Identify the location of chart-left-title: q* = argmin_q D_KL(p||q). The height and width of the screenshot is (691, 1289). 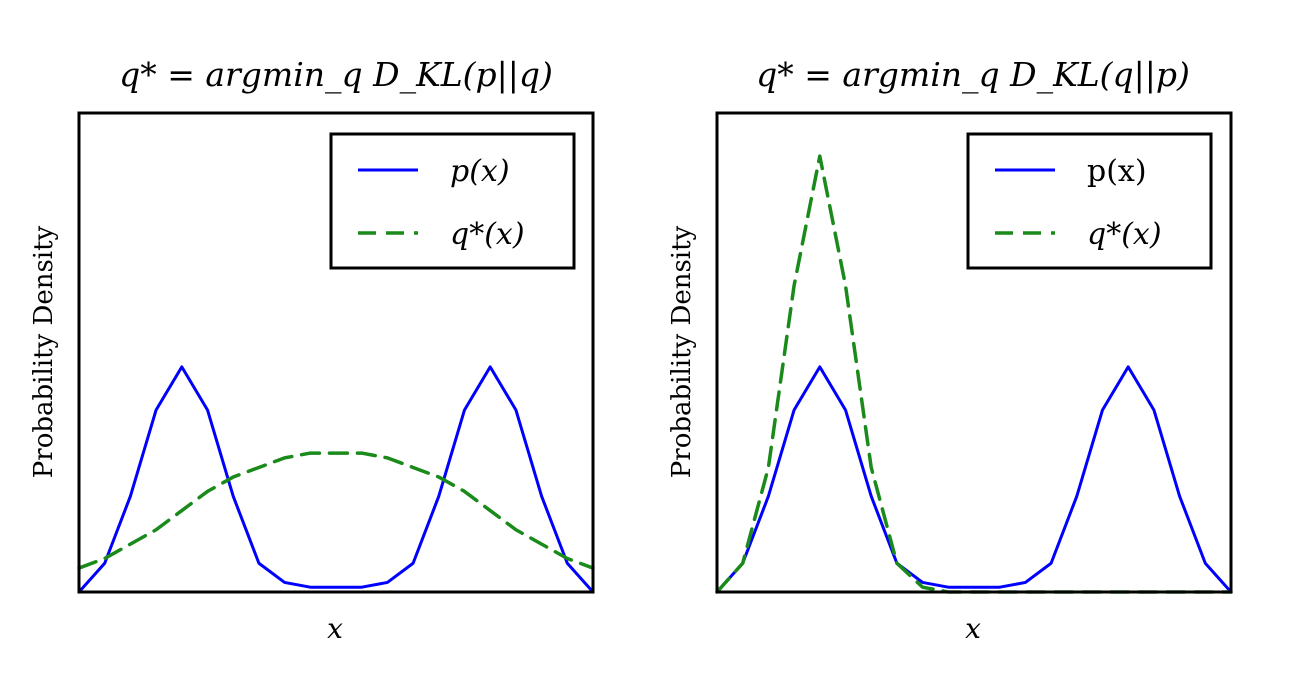
(336, 75).